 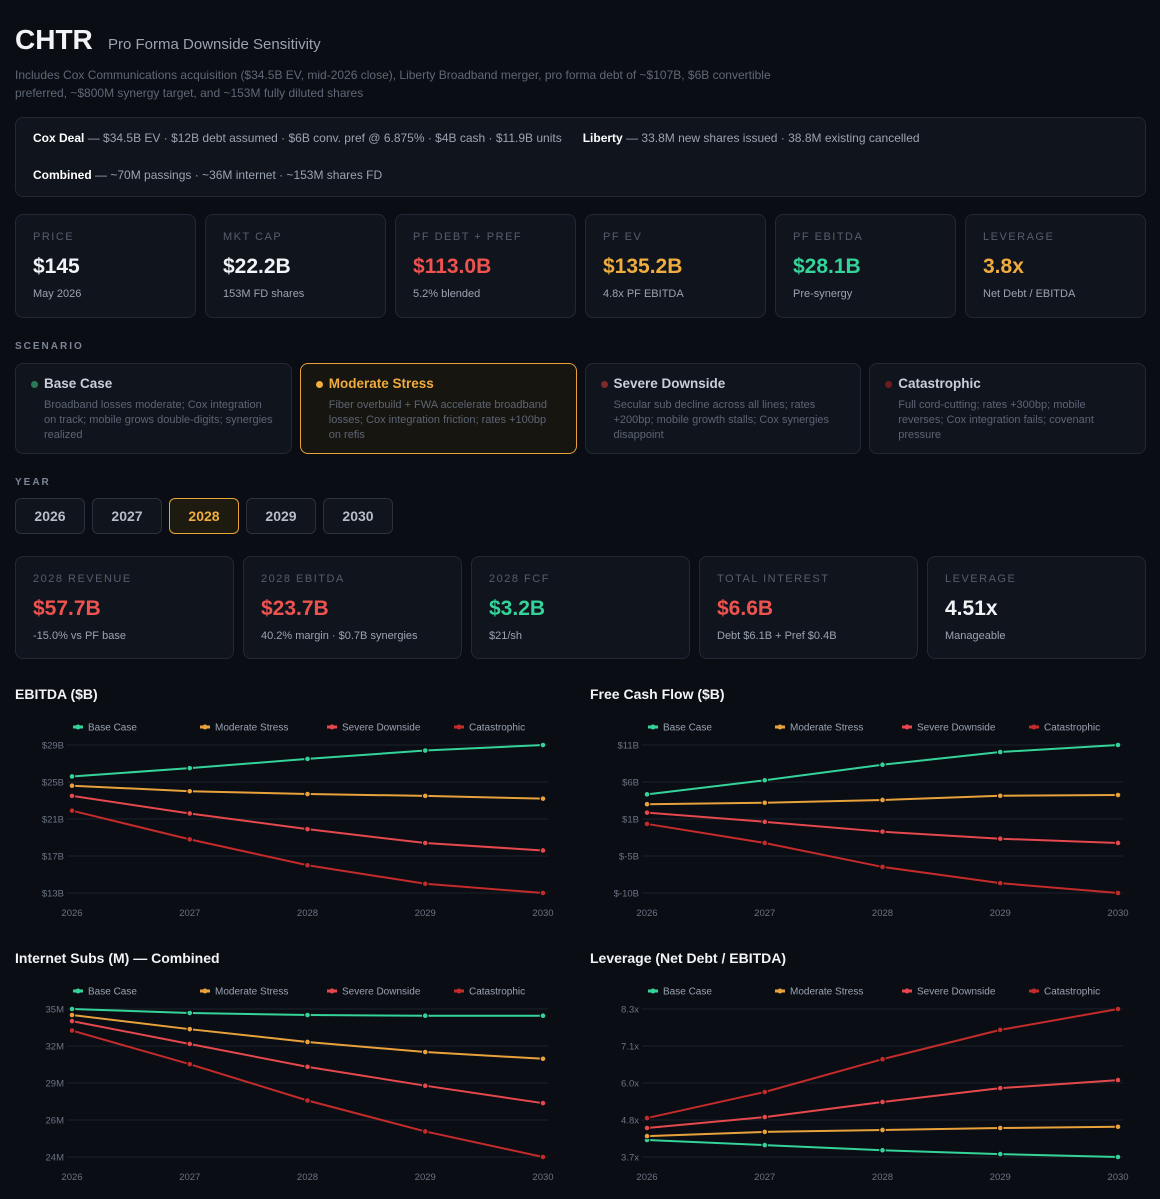 I want to click on y-tick-label: 35M, so click(x=55, y=1010).